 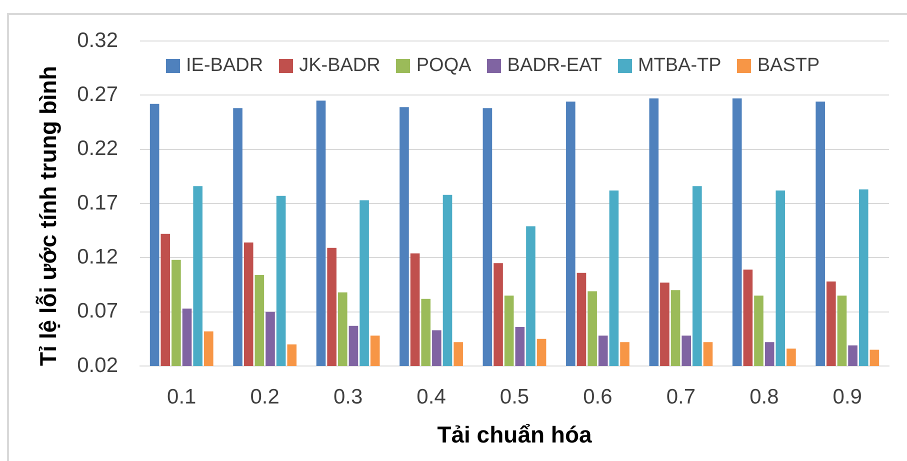 I want to click on y-axis-title: Tỉ lệ lỗi ước tính trung bình, so click(x=48, y=216).